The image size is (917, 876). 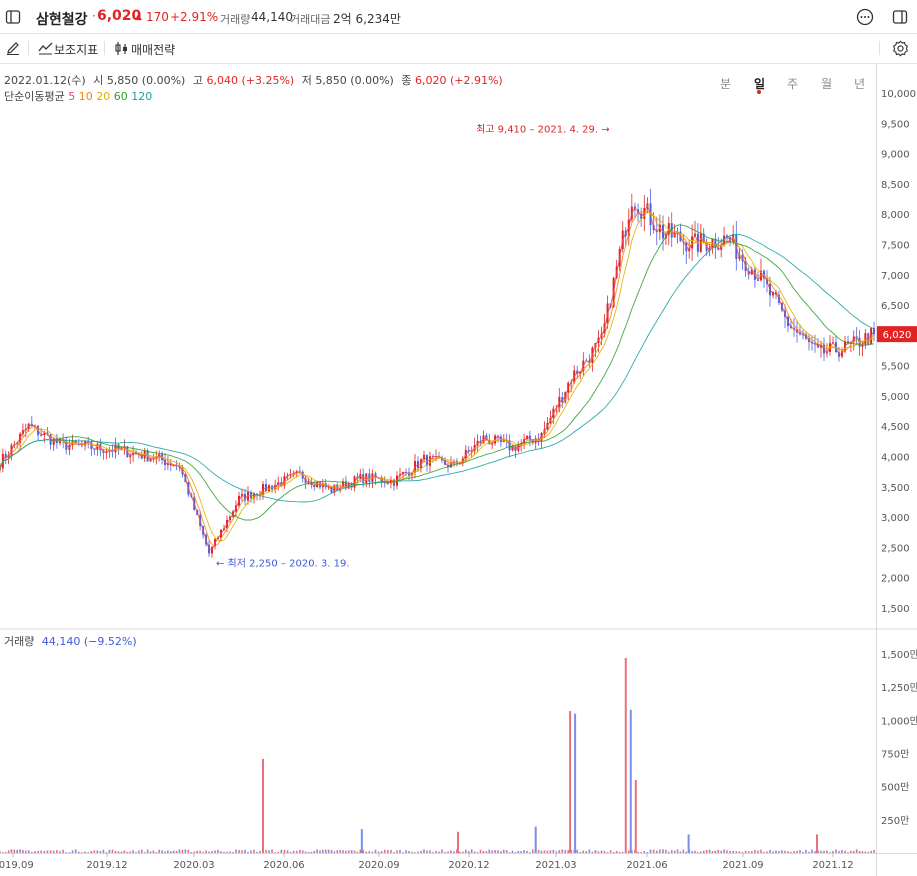 I want to click on strategy-icon, so click(x=121, y=48).